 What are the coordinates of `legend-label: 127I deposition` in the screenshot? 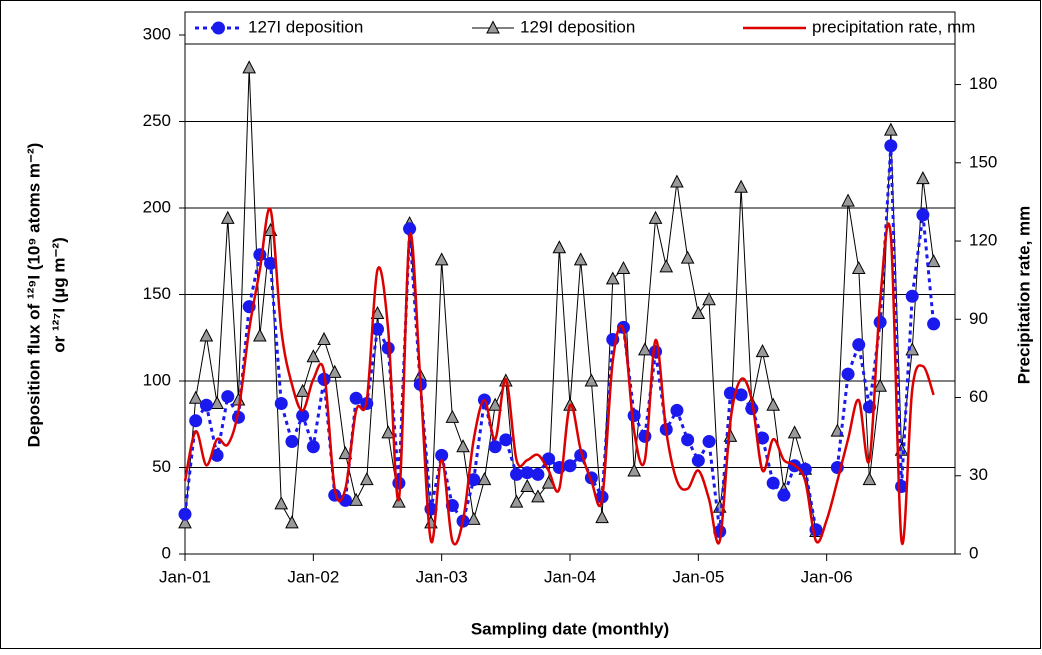 It's located at (305, 26).